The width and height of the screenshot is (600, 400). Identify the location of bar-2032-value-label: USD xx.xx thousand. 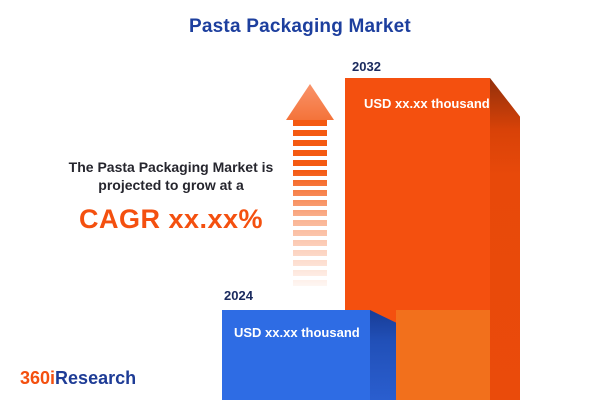
(427, 103).